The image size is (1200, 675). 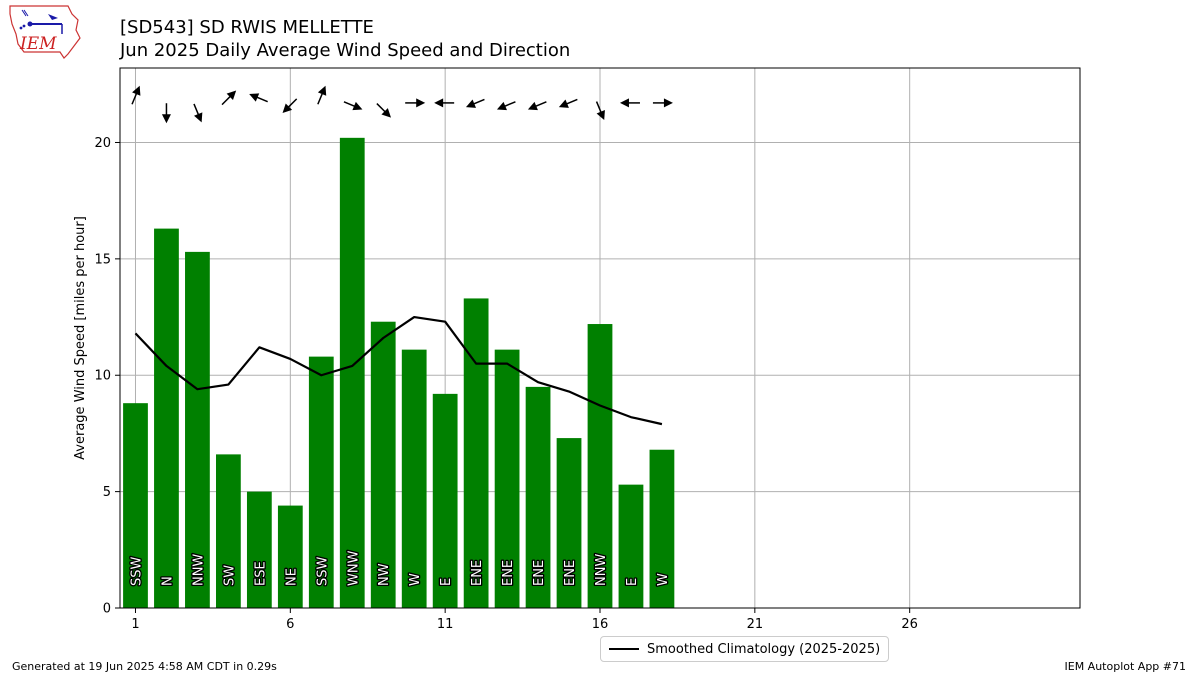 I want to click on legend: Smoothed Climatology (2025-2025), so click(x=745, y=649).